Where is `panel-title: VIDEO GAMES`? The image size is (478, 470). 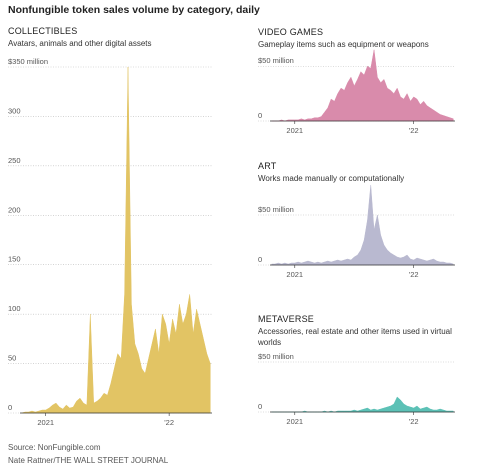
panel-title: VIDEO GAMES is located at coordinates (291, 32).